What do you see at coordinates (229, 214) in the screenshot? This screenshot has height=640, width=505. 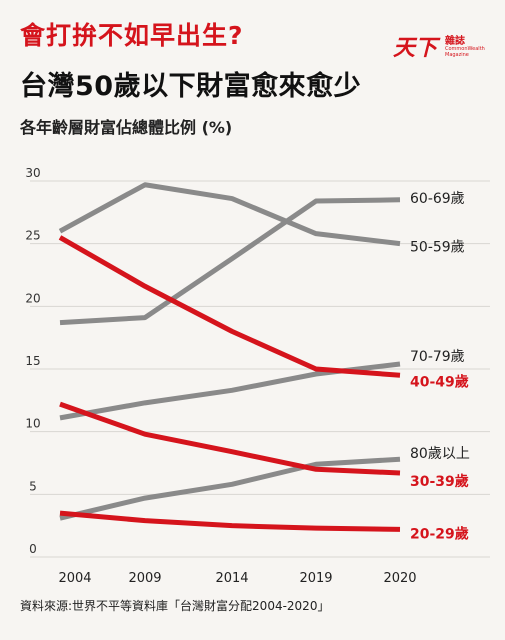 I see `series-line-50-59歲` at bounding box center [229, 214].